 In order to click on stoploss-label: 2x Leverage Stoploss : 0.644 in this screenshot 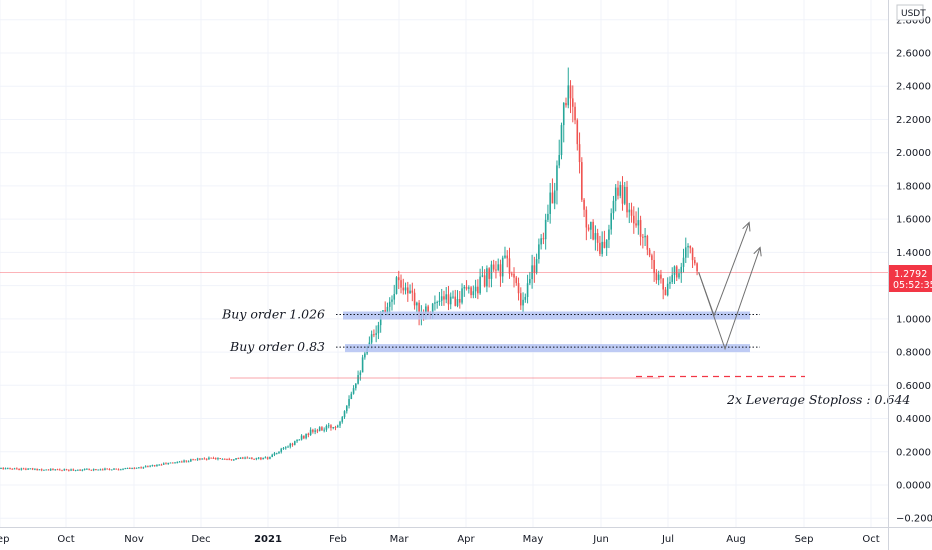, I will do `click(818, 399)`.